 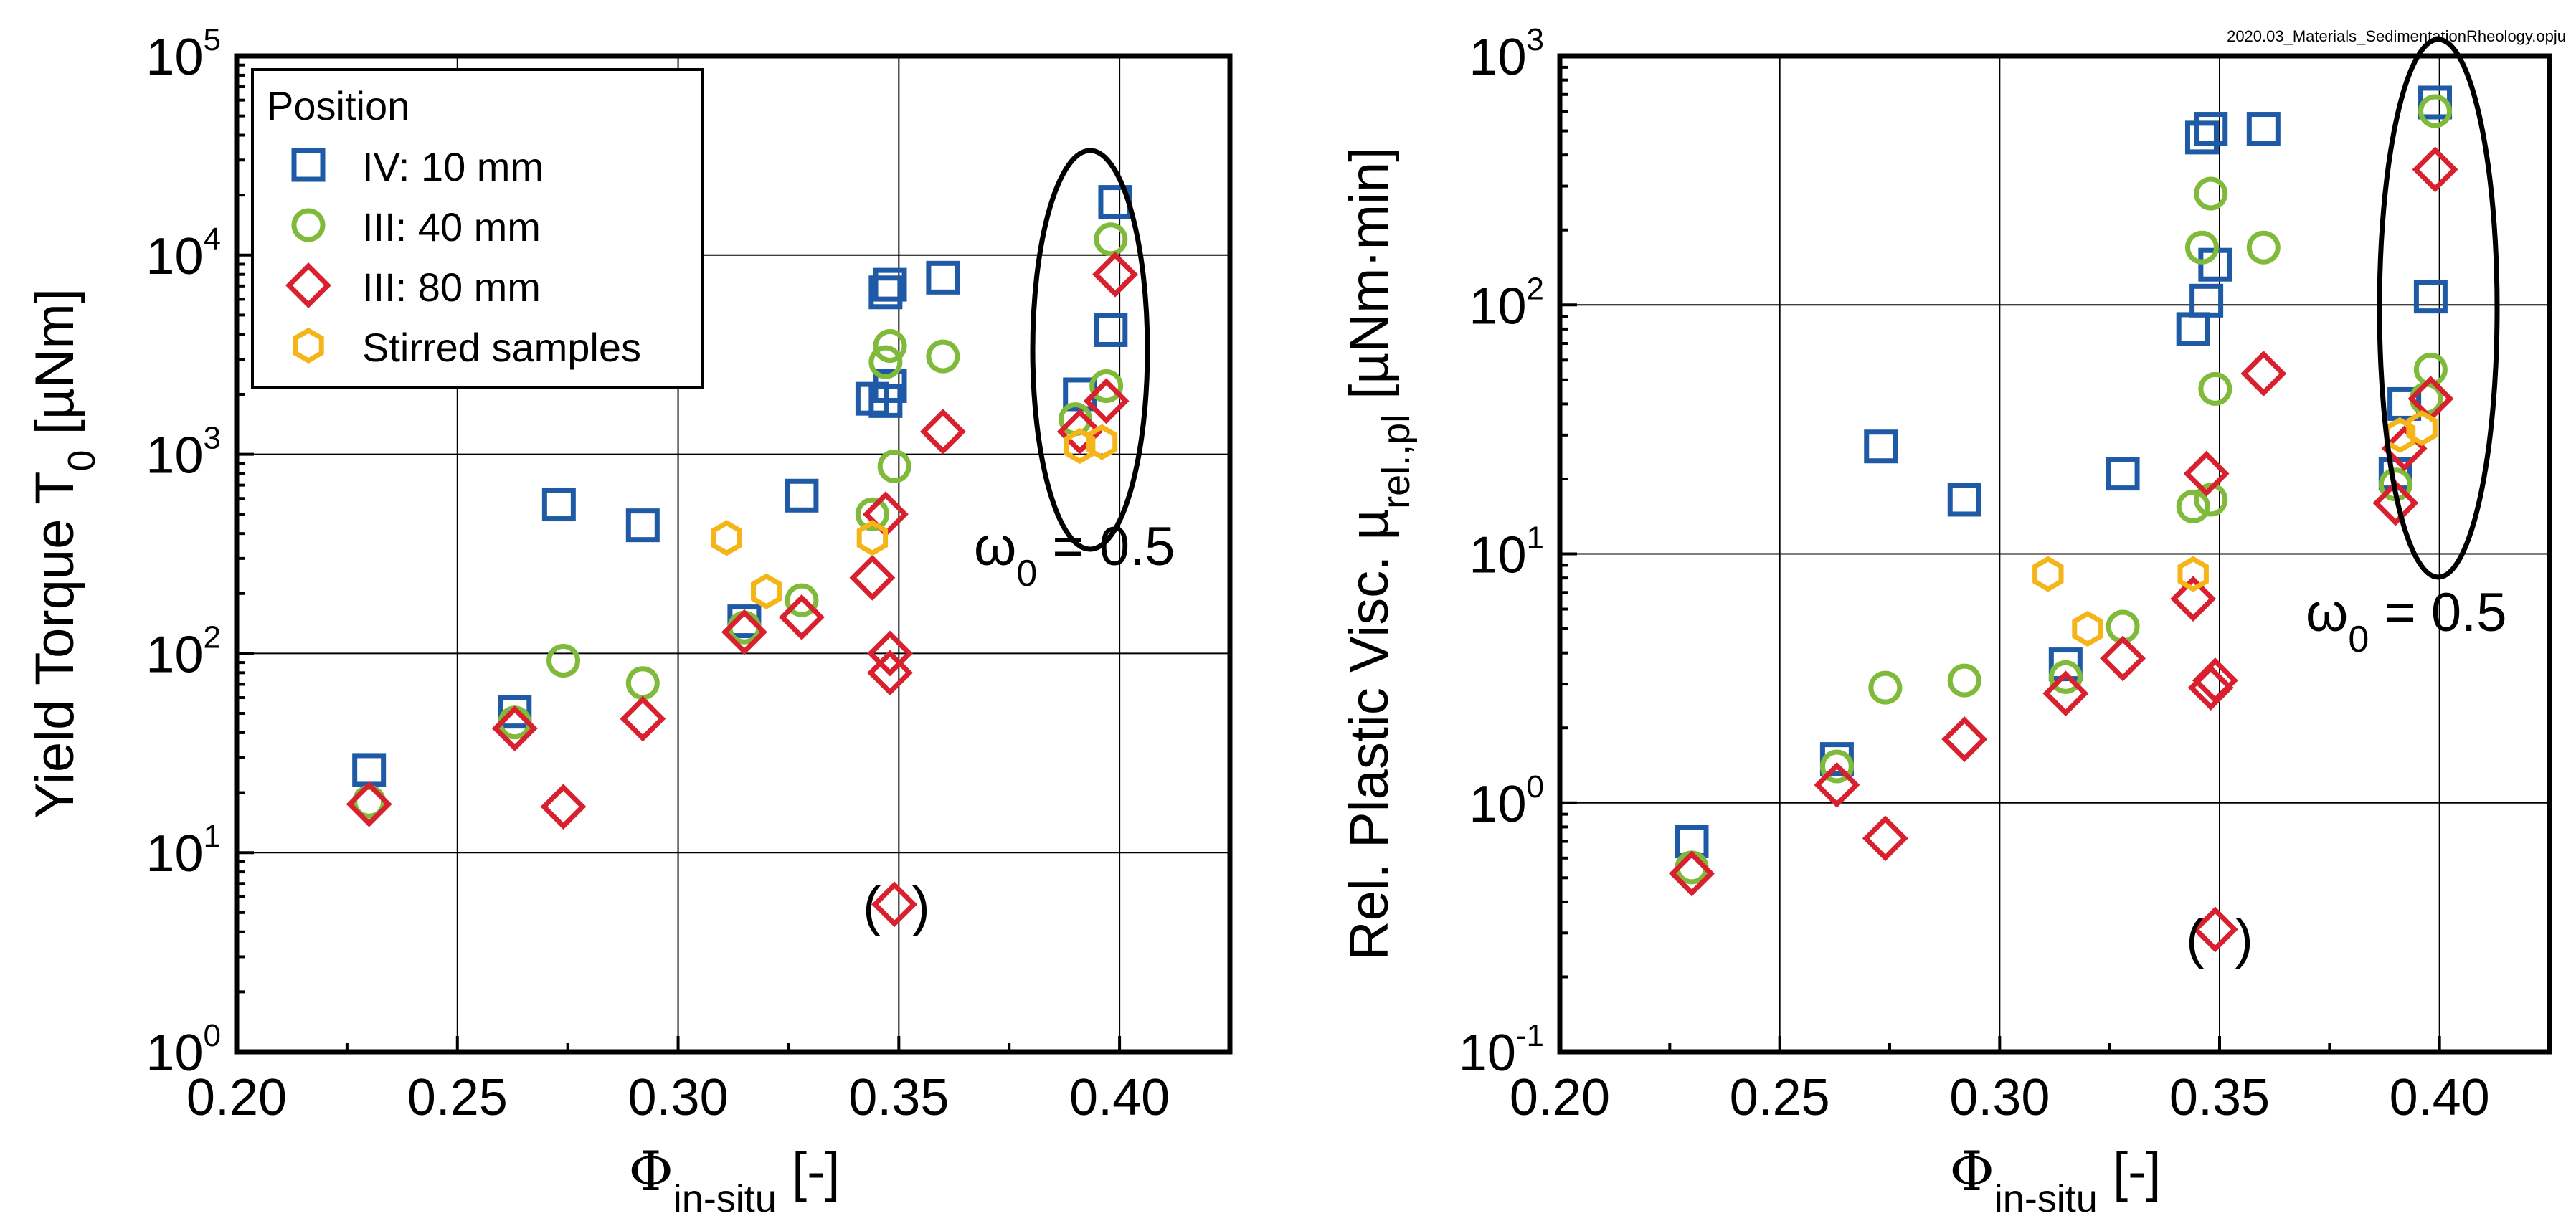 I want to click on legend-marker-hexagon, so click(x=308, y=345).